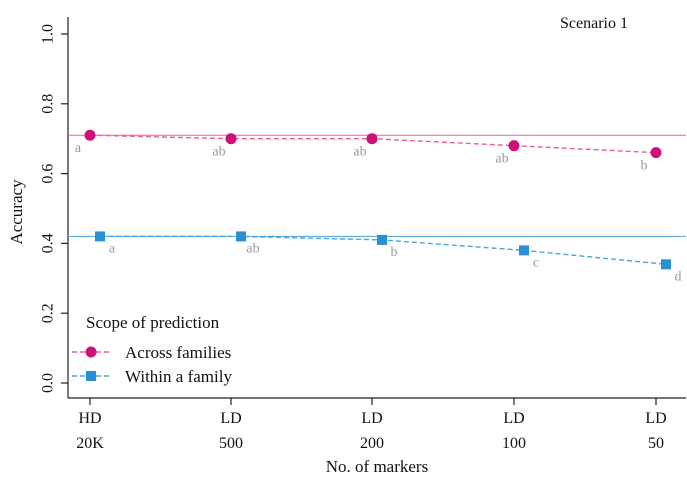  Describe the element at coordinates (48, 243) in the screenshot. I see `y-tick-label: 0.4` at that location.